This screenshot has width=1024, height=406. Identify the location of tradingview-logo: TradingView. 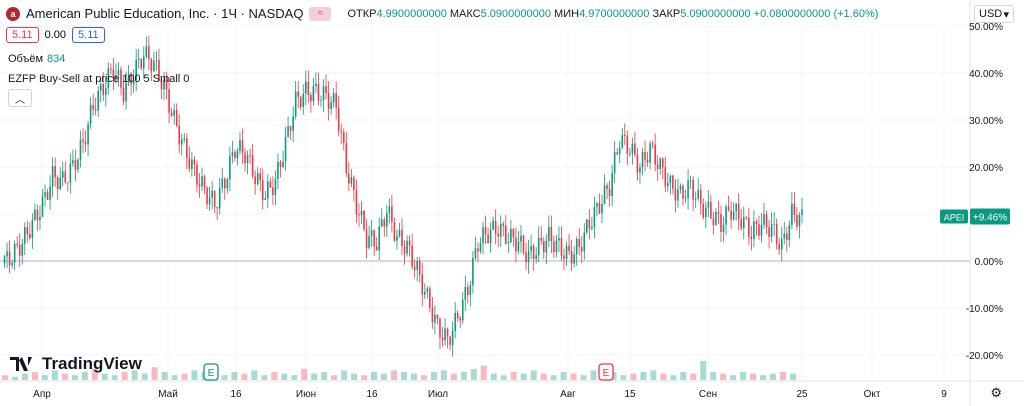
(76, 364).